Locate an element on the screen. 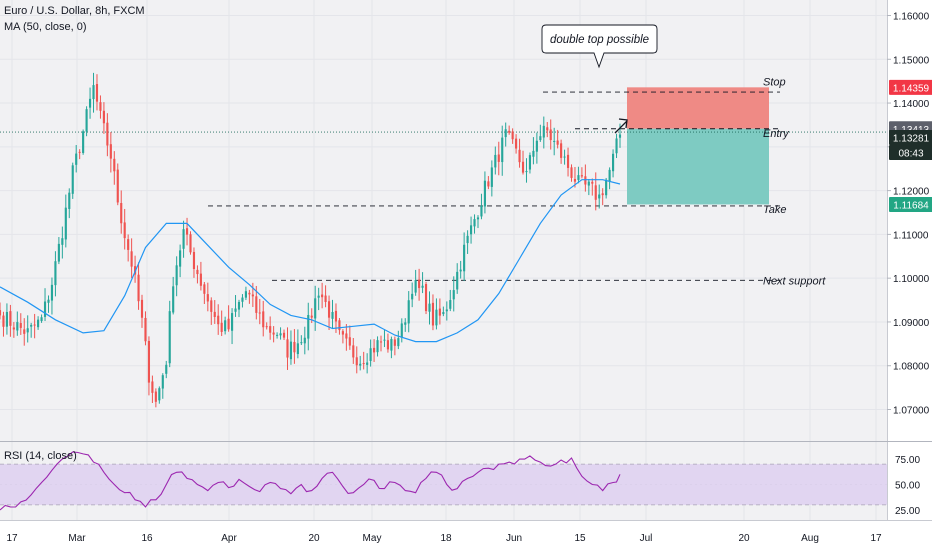  price-tick-label: 1.16000 is located at coordinates (911, 17).